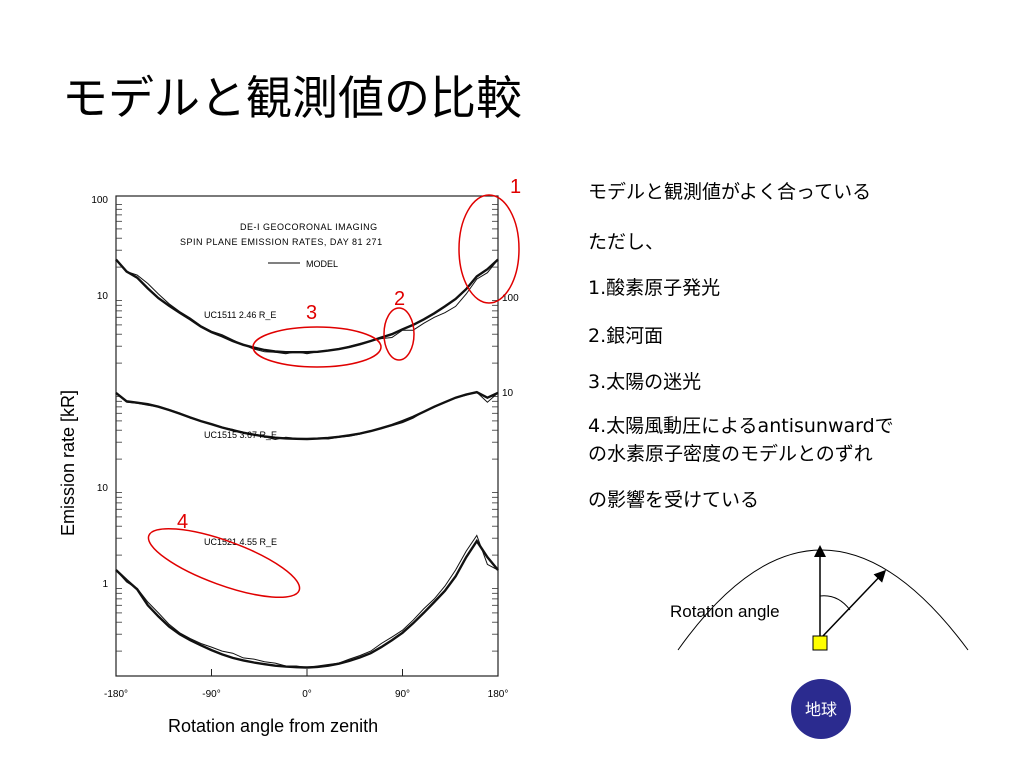 Image resolution: width=1024 pixels, height=768 pixels. What do you see at coordinates (835, 603) in the screenshot?
I see `angle-arc` at bounding box center [835, 603].